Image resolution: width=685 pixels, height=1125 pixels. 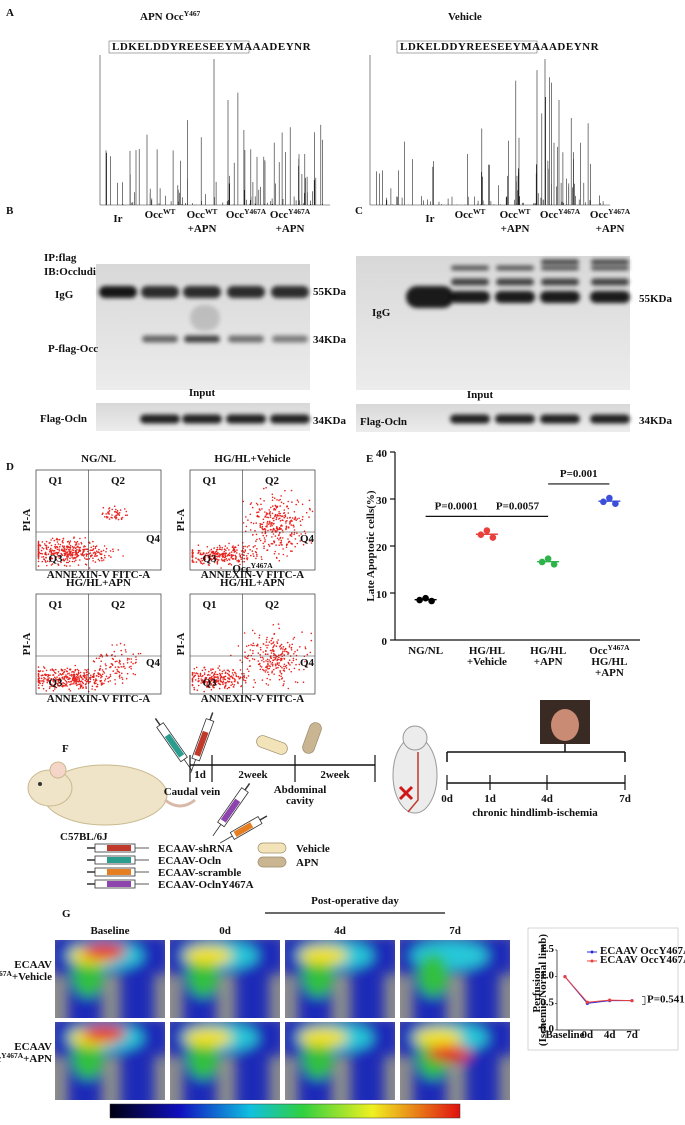 I want to click on text-span: 34KDa, so click(x=330, y=421).